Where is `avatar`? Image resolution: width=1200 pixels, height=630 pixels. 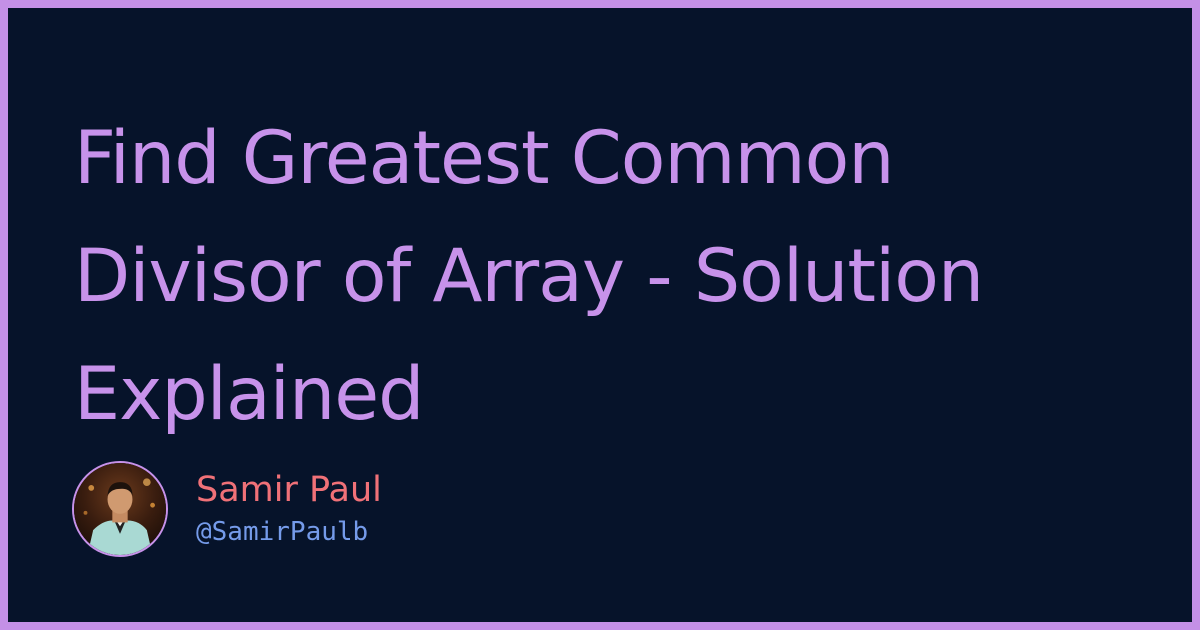
avatar is located at coordinates (120, 509).